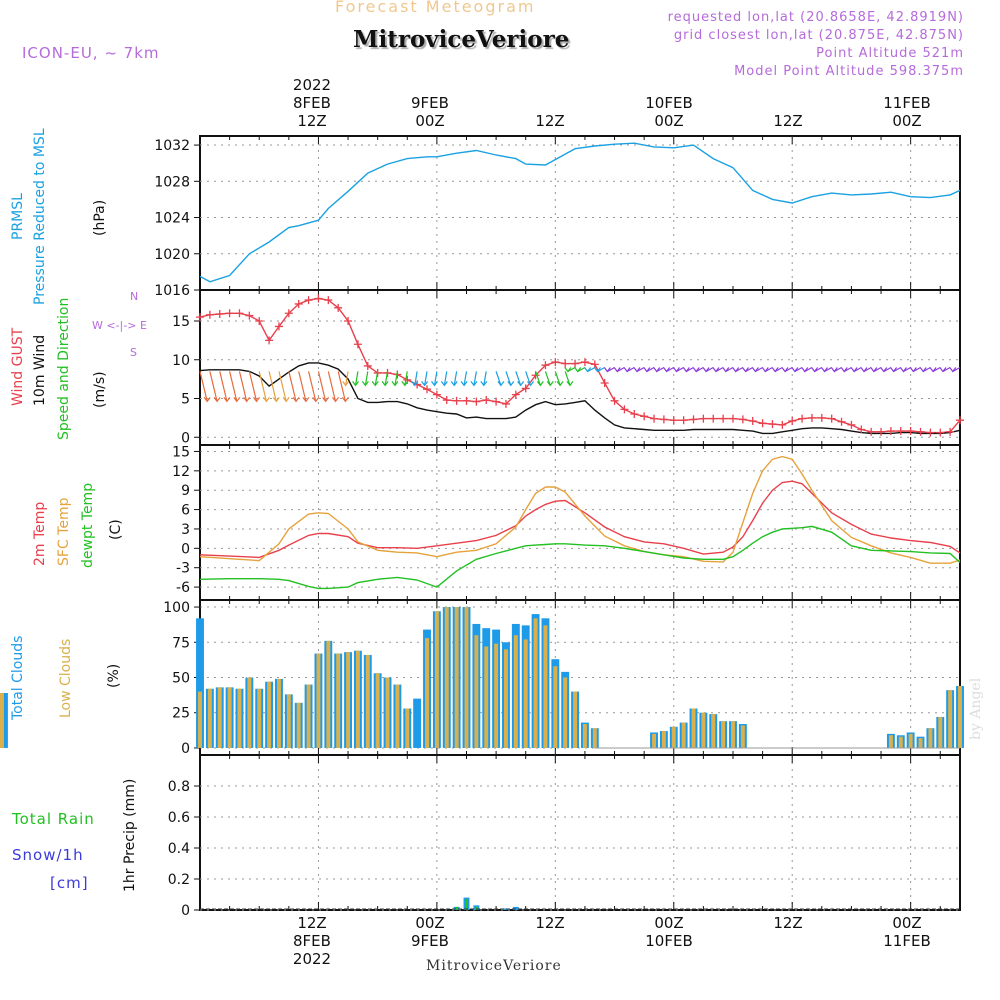 The image size is (1000, 1000). Describe the element at coordinates (179, 787) in the screenshot. I see `y-tick-label: 0.8` at that location.